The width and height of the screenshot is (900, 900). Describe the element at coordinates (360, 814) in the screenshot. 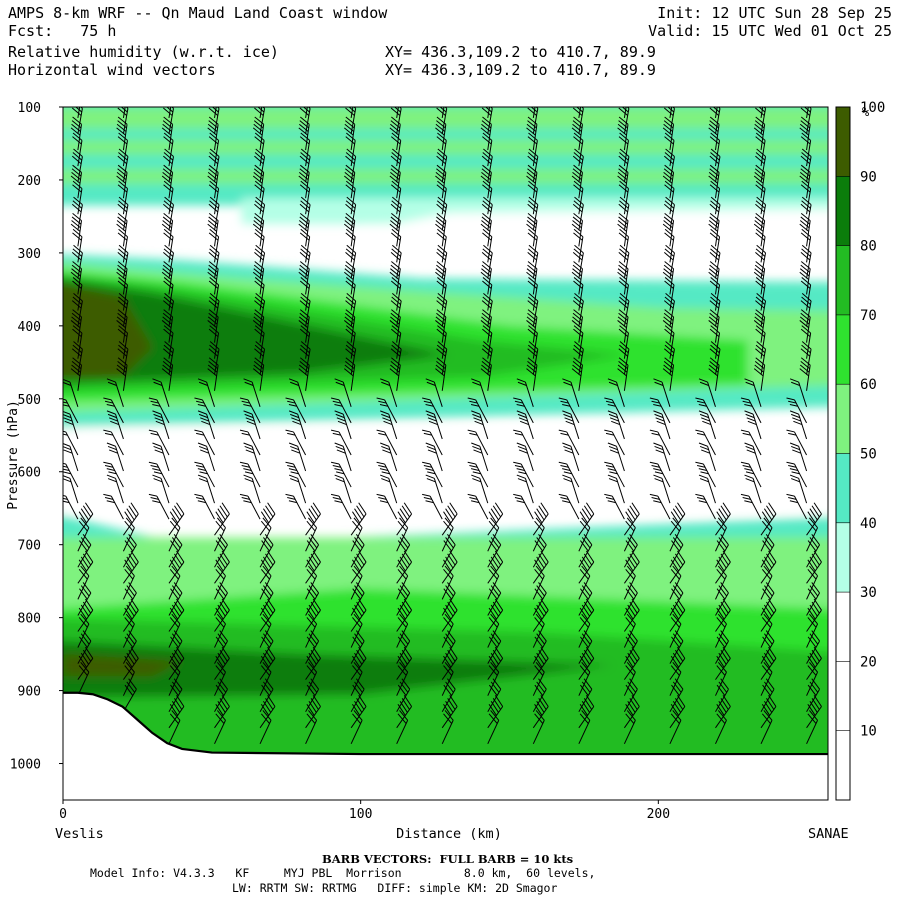

I see `x-tick-label: 100` at that location.